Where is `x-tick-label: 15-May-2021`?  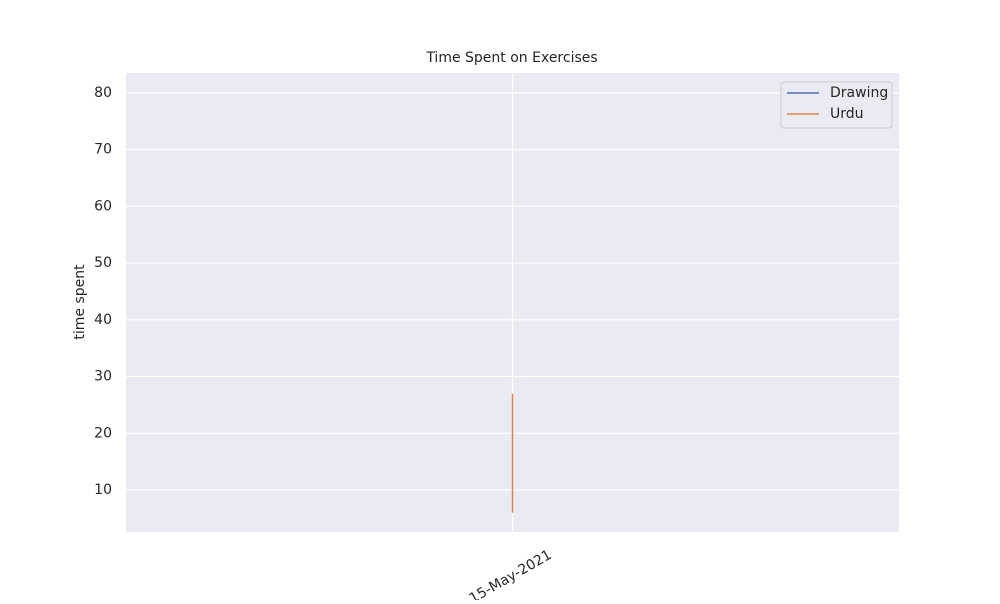
x-tick-label: 15-May-2021 is located at coordinates (511, 573).